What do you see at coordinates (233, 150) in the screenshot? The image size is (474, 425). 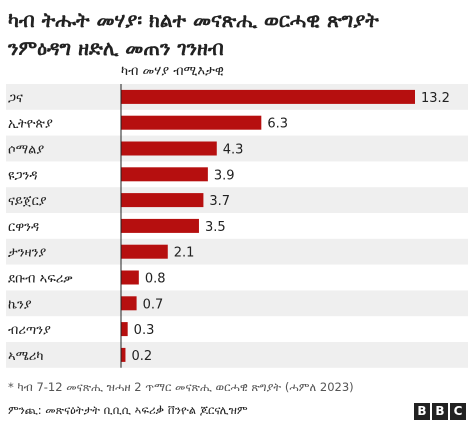 I see `data-label: 4.3` at bounding box center [233, 150].